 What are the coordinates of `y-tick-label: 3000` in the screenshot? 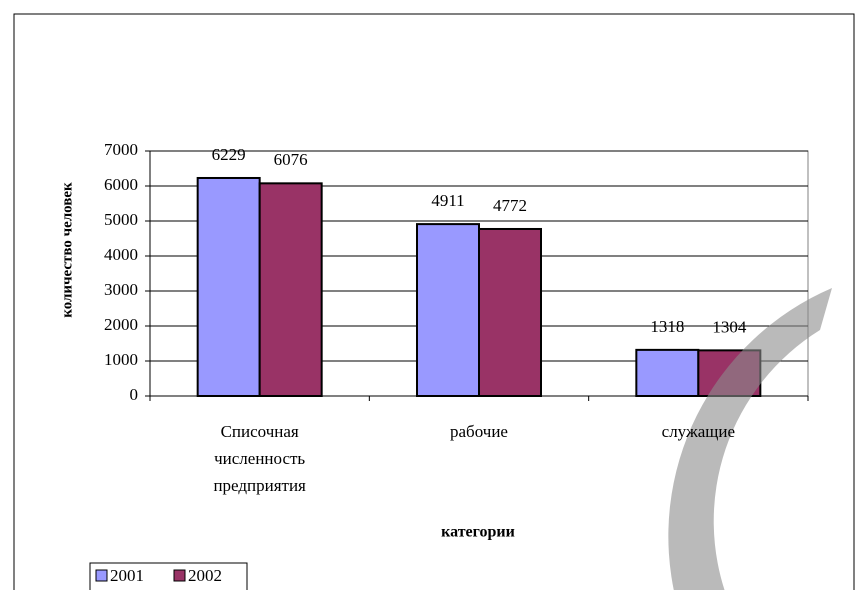 It's located at (121, 289).